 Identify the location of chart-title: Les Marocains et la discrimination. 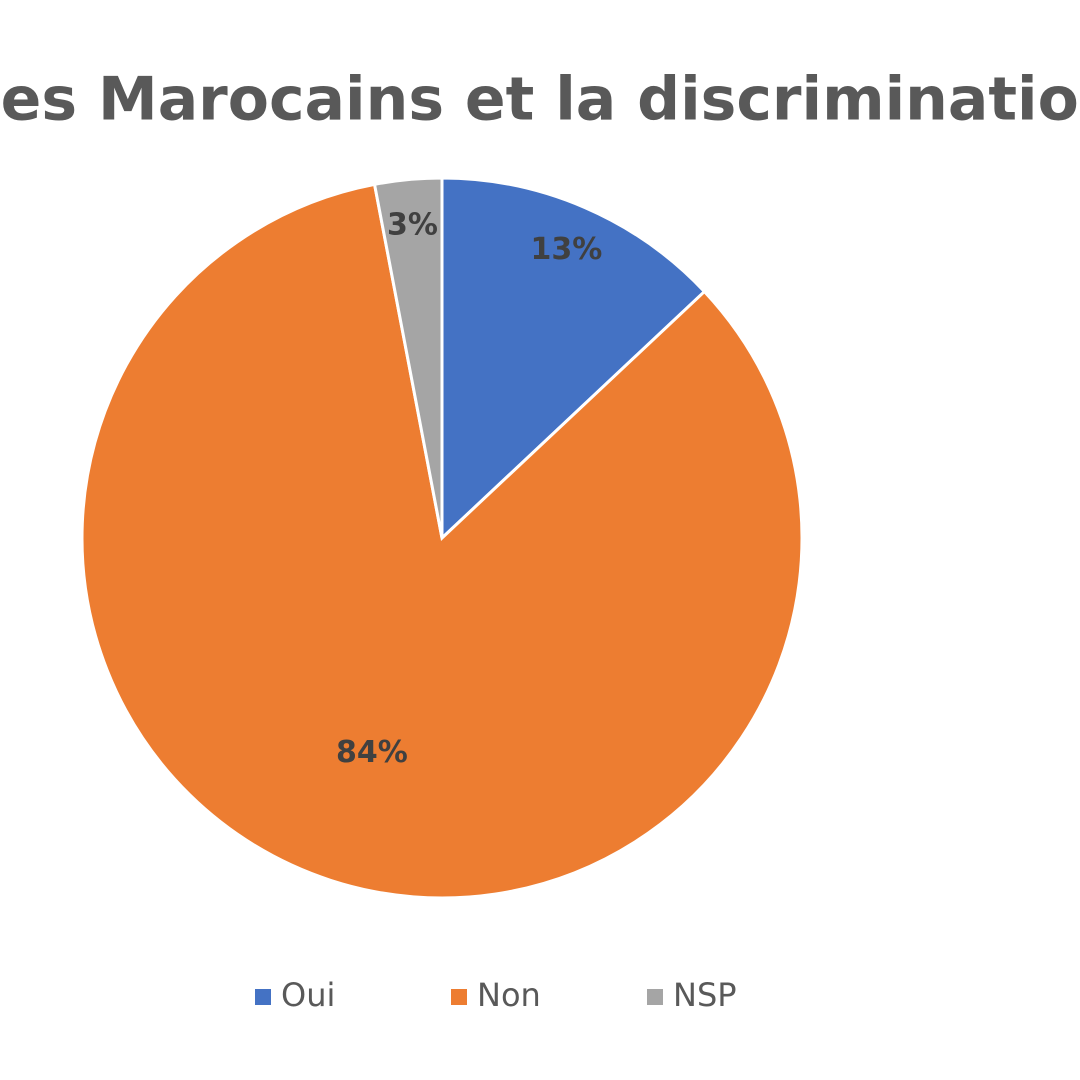
(540, 100).